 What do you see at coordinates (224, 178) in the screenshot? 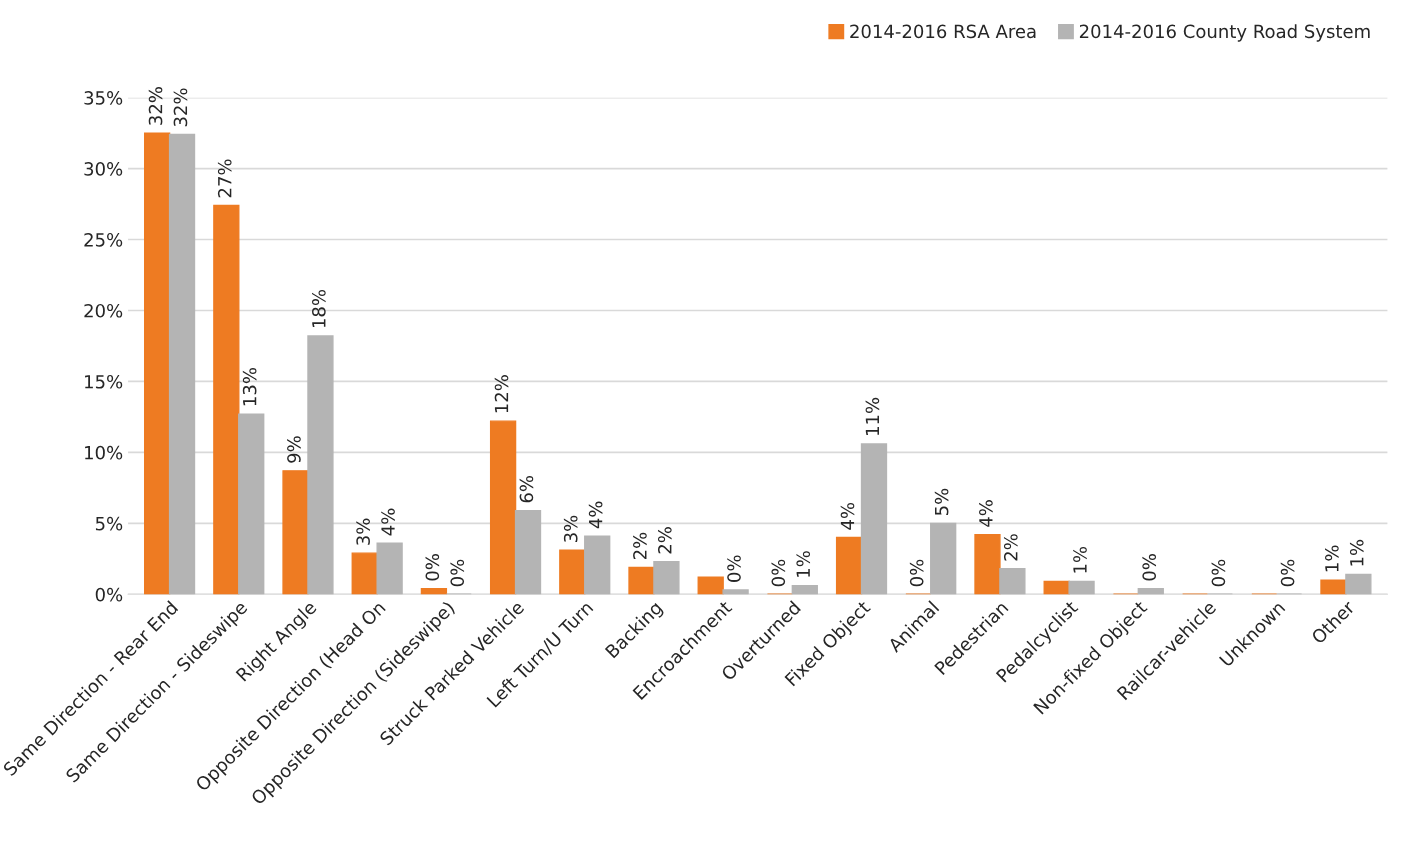
I see `data-label: 27%` at bounding box center [224, 178].